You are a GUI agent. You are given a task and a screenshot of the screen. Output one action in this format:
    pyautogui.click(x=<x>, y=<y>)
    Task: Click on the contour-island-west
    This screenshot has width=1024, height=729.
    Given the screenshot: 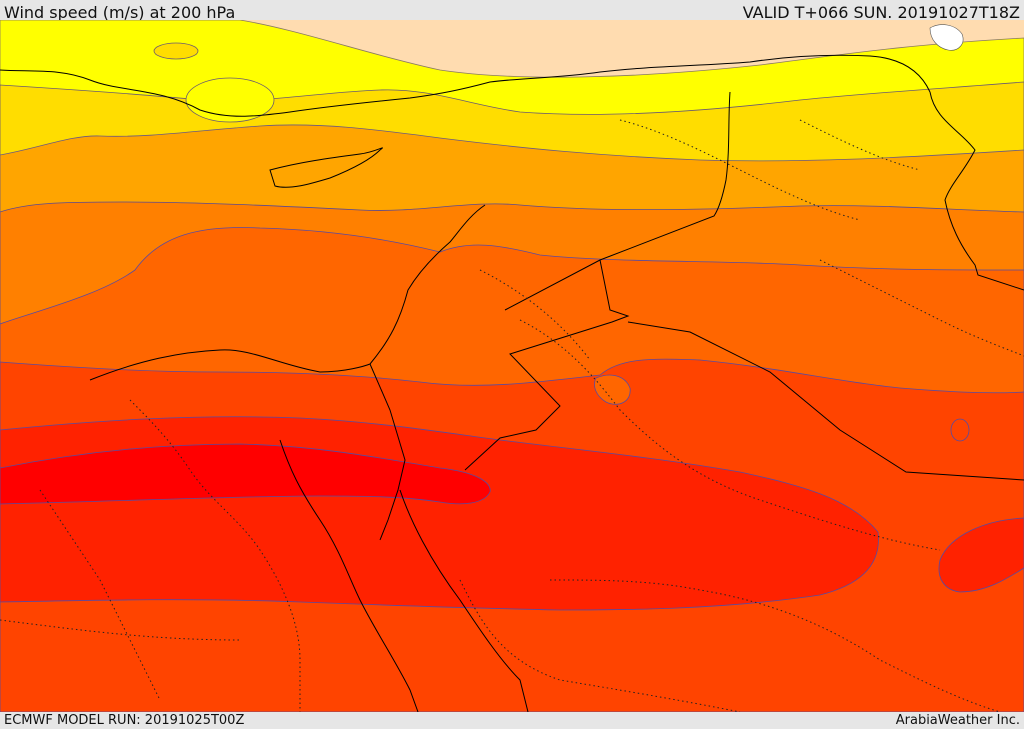 What is the action you would take?
    pyautogui.click(x=176, y=51)
    